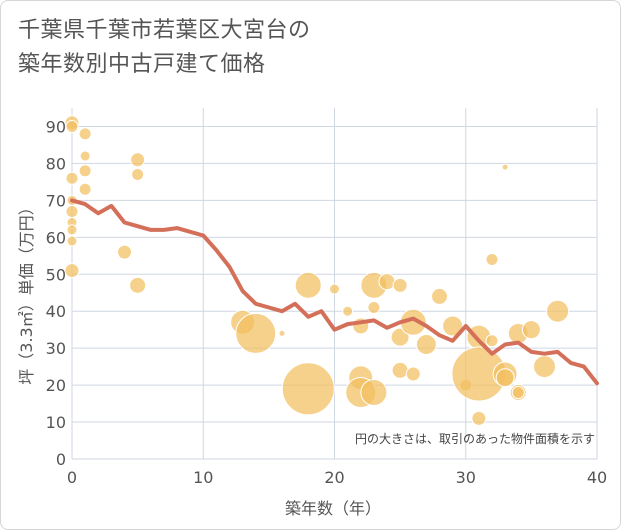  I want to click on y-tick-label-3: 30, so click(56, 348).